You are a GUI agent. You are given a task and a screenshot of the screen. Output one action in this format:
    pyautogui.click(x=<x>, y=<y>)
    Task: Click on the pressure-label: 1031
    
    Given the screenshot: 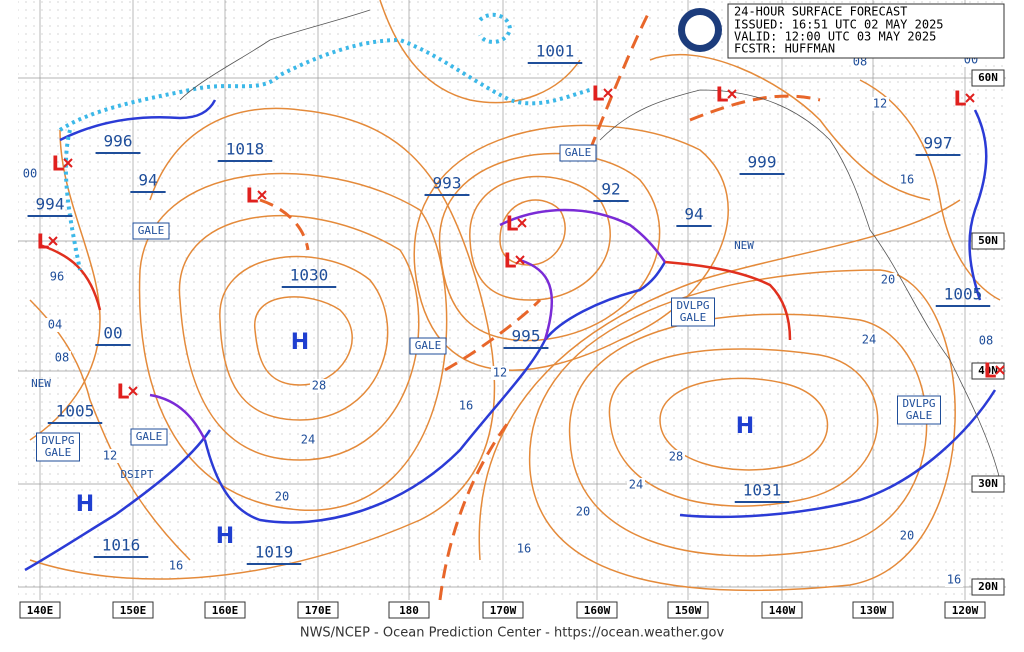 What is the action you would take?
    pyautogui.click(x=762, y=490)
    